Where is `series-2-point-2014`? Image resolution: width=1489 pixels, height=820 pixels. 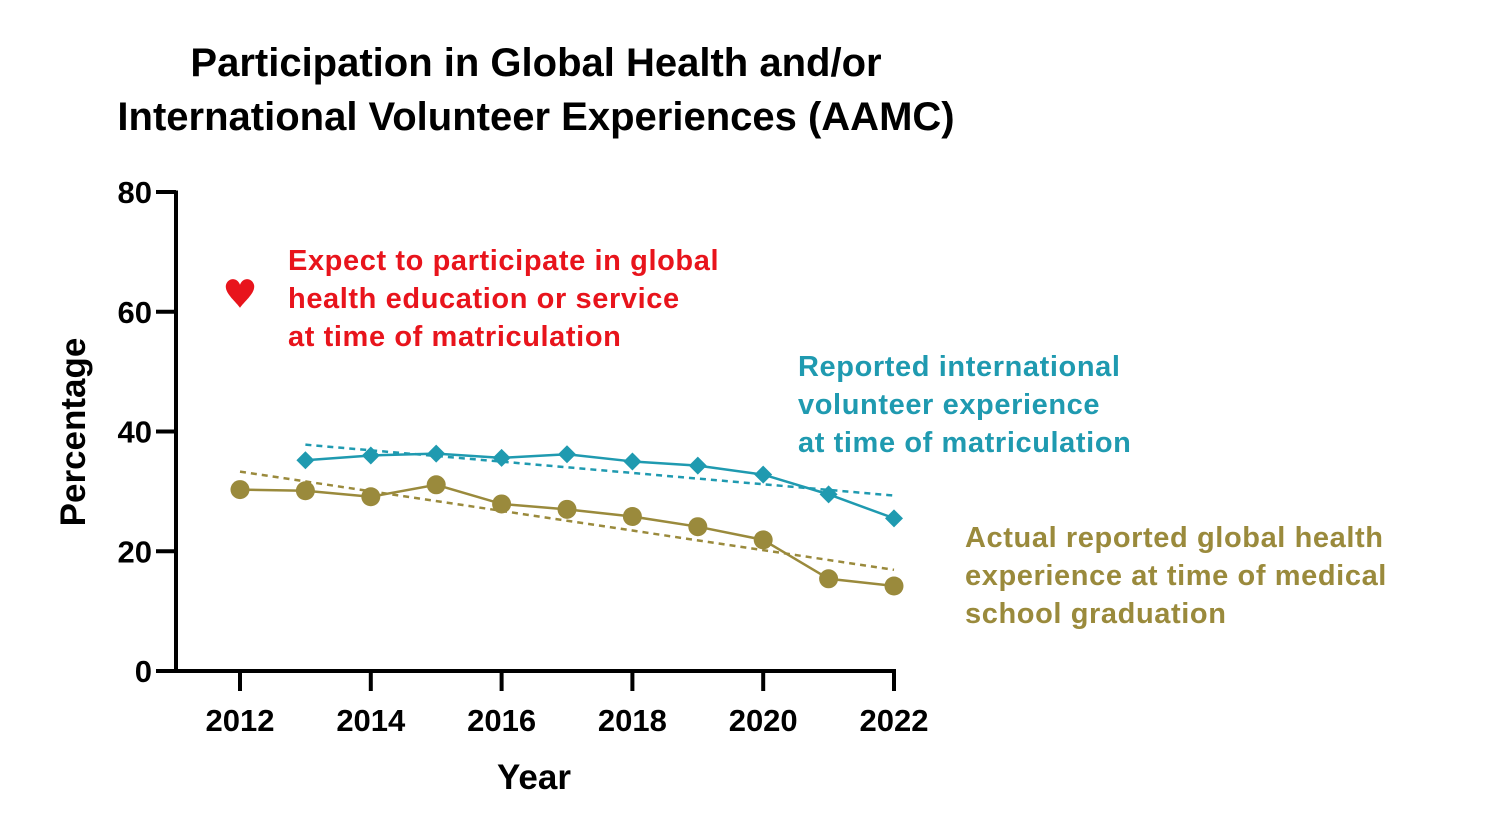
series-2-point-2014 is located at coordinates (371, 497).